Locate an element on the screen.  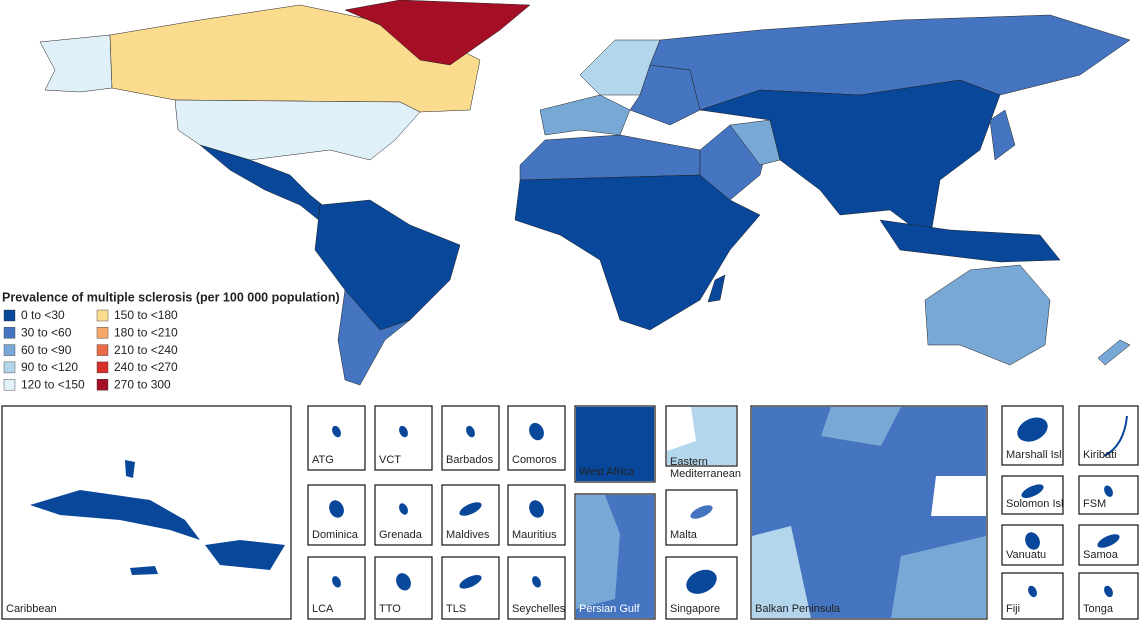
inset: Tonga is located at coordinates (1108, 596).